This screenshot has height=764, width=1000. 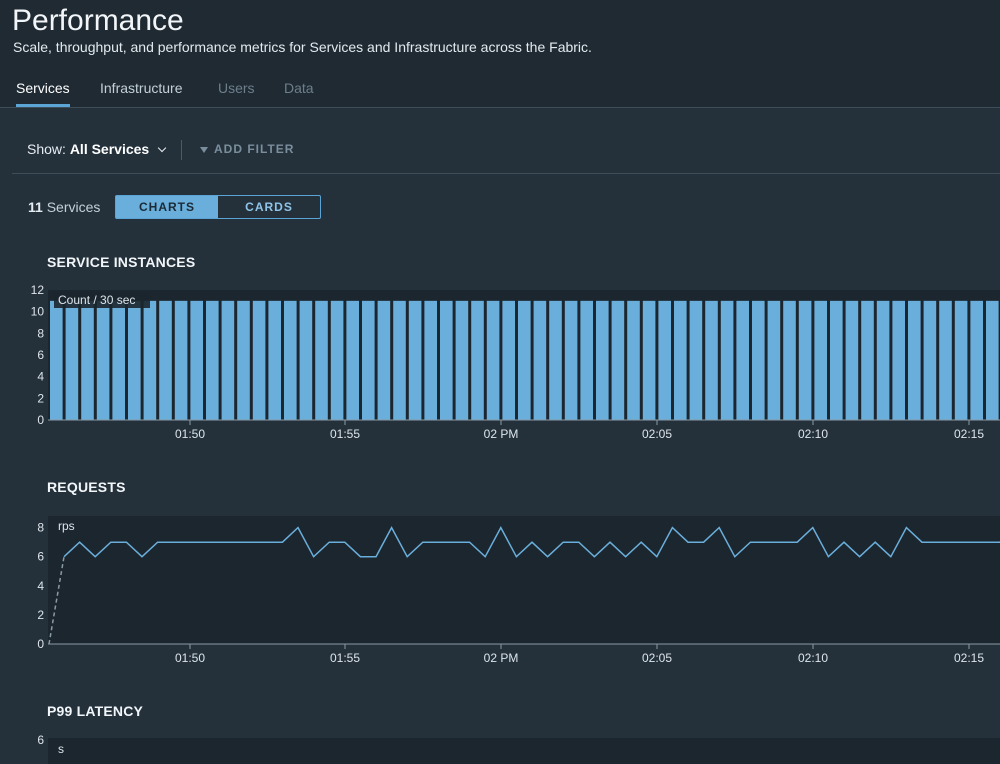 What do you see at coordinates (66, 526) in the screenshot?
I see `unit-label: rps` at bounding box center [66, 526].